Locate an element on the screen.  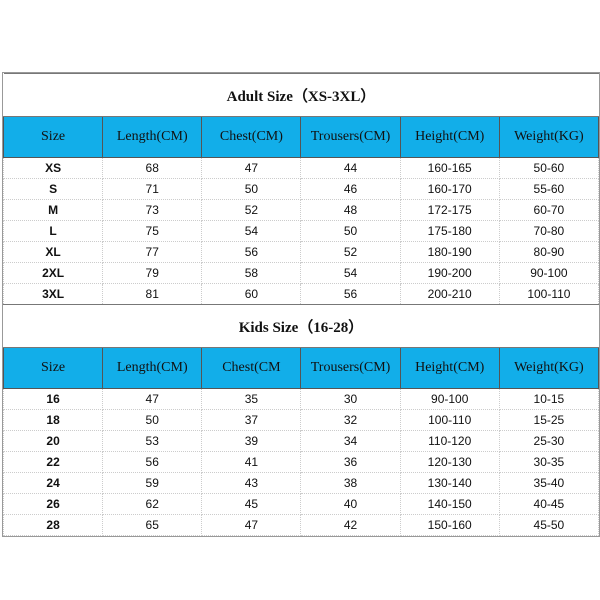
value-cell: 160-170 is located at coordinates (449, 189).